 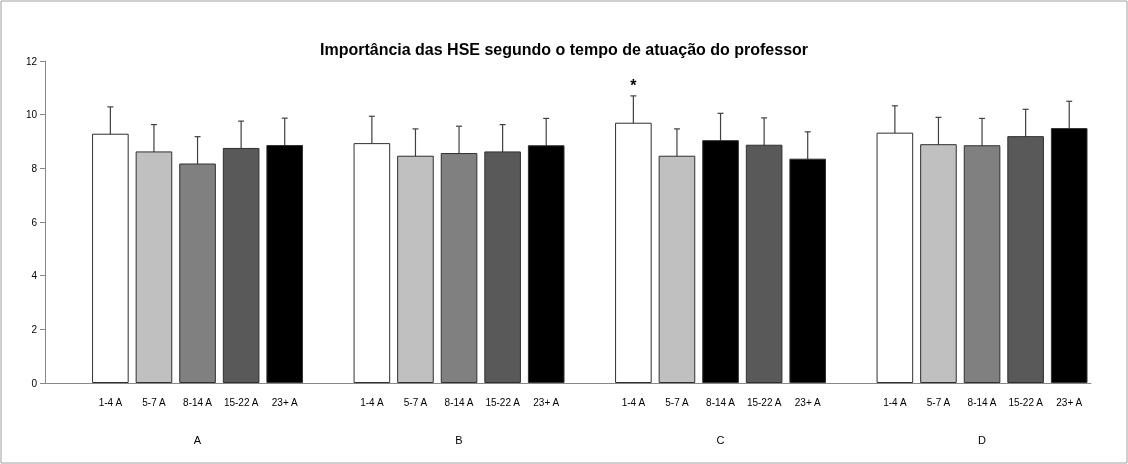 What do you see at coordinates (34, 276) in the screenshot?
I see `y-tick-label: 4` at bounding box center [34, 276].